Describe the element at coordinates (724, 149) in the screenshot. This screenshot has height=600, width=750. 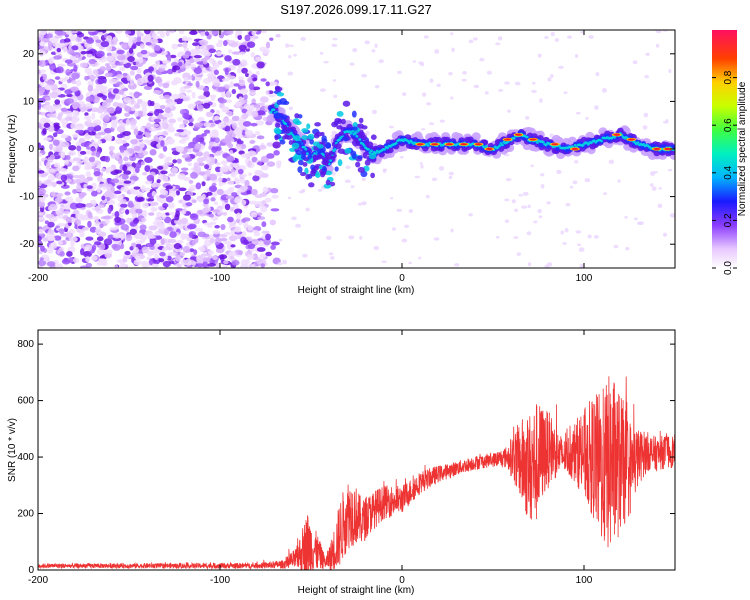
I see `colorbar-gradient` at that location.